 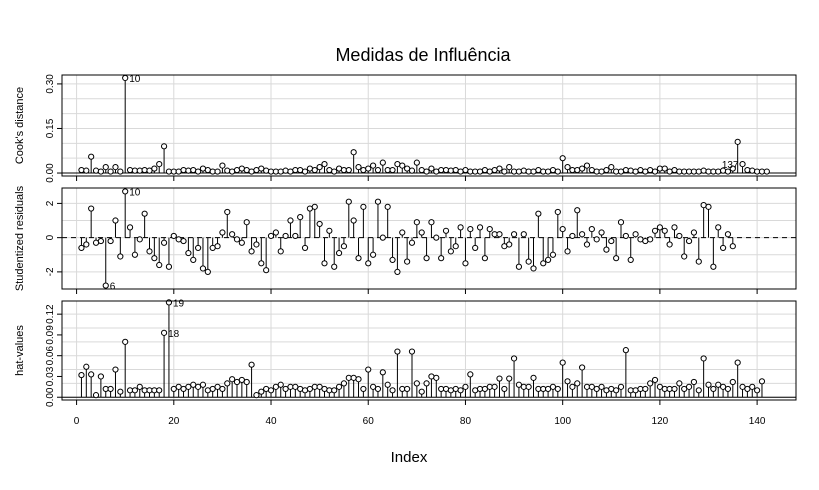 I want to click on x-tick-label: 80, so click(x=466, y=421).